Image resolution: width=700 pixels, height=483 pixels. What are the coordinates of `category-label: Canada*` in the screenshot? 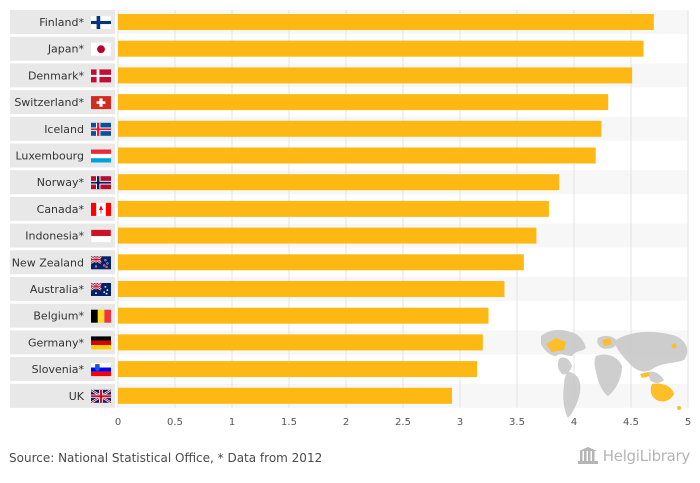 It's located at (61, 209).